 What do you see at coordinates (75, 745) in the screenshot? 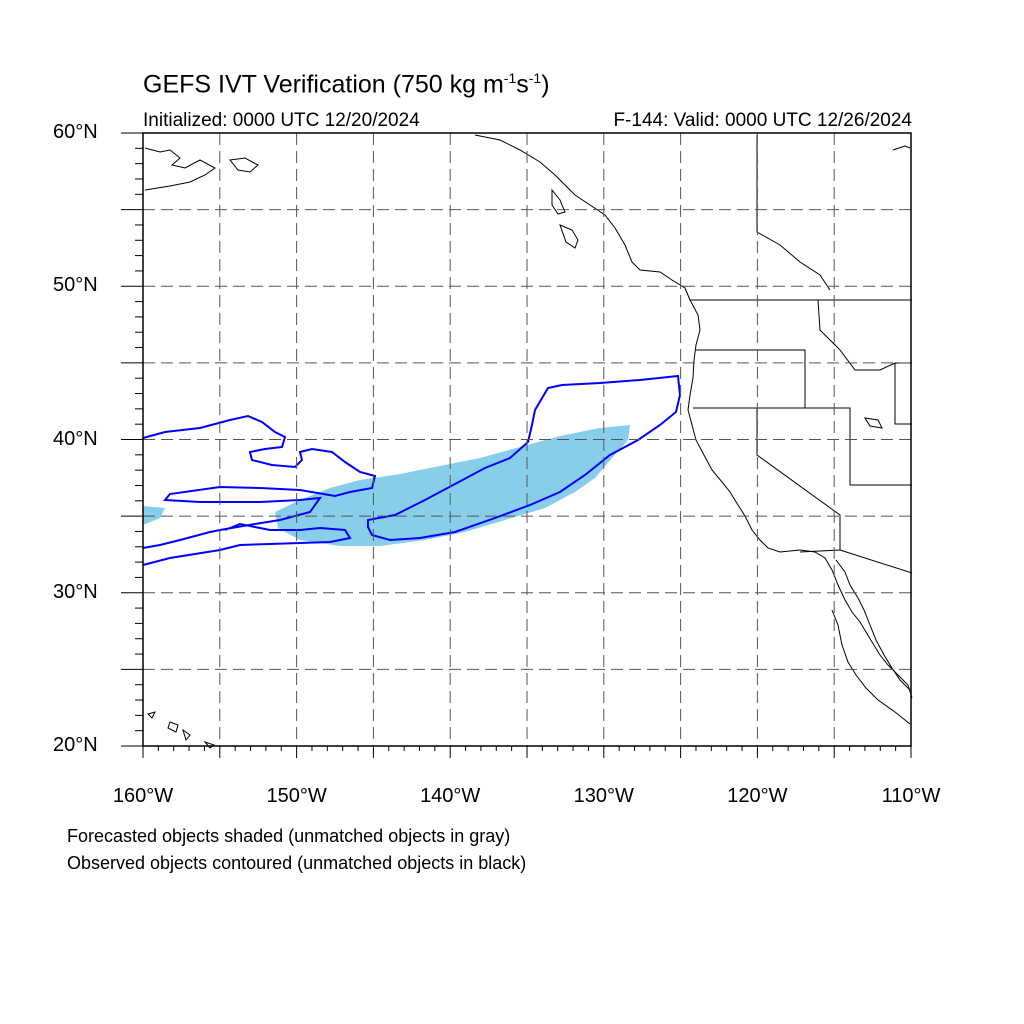
I see `lat-label: 20°N` at bounding box center [75, 745].